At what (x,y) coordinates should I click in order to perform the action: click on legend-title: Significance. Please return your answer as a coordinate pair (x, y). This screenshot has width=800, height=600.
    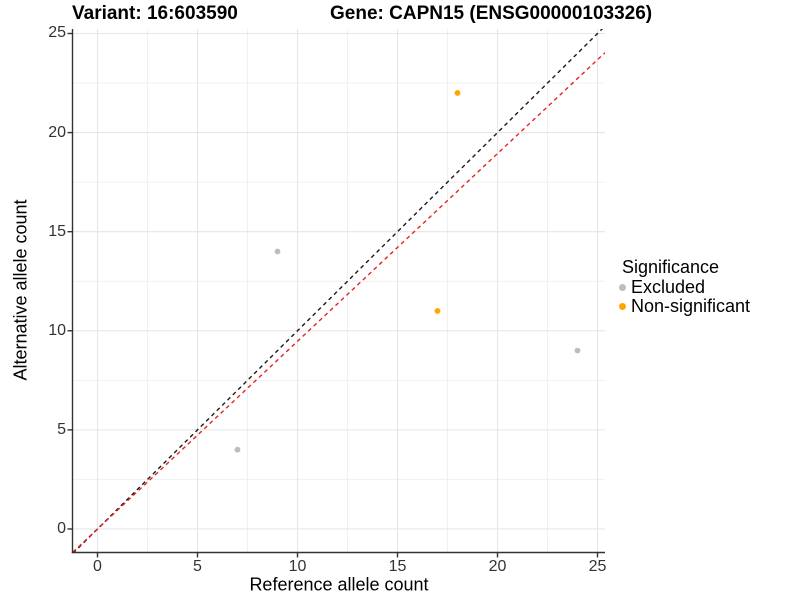
    Looking at the image, I should click on (671, 267).